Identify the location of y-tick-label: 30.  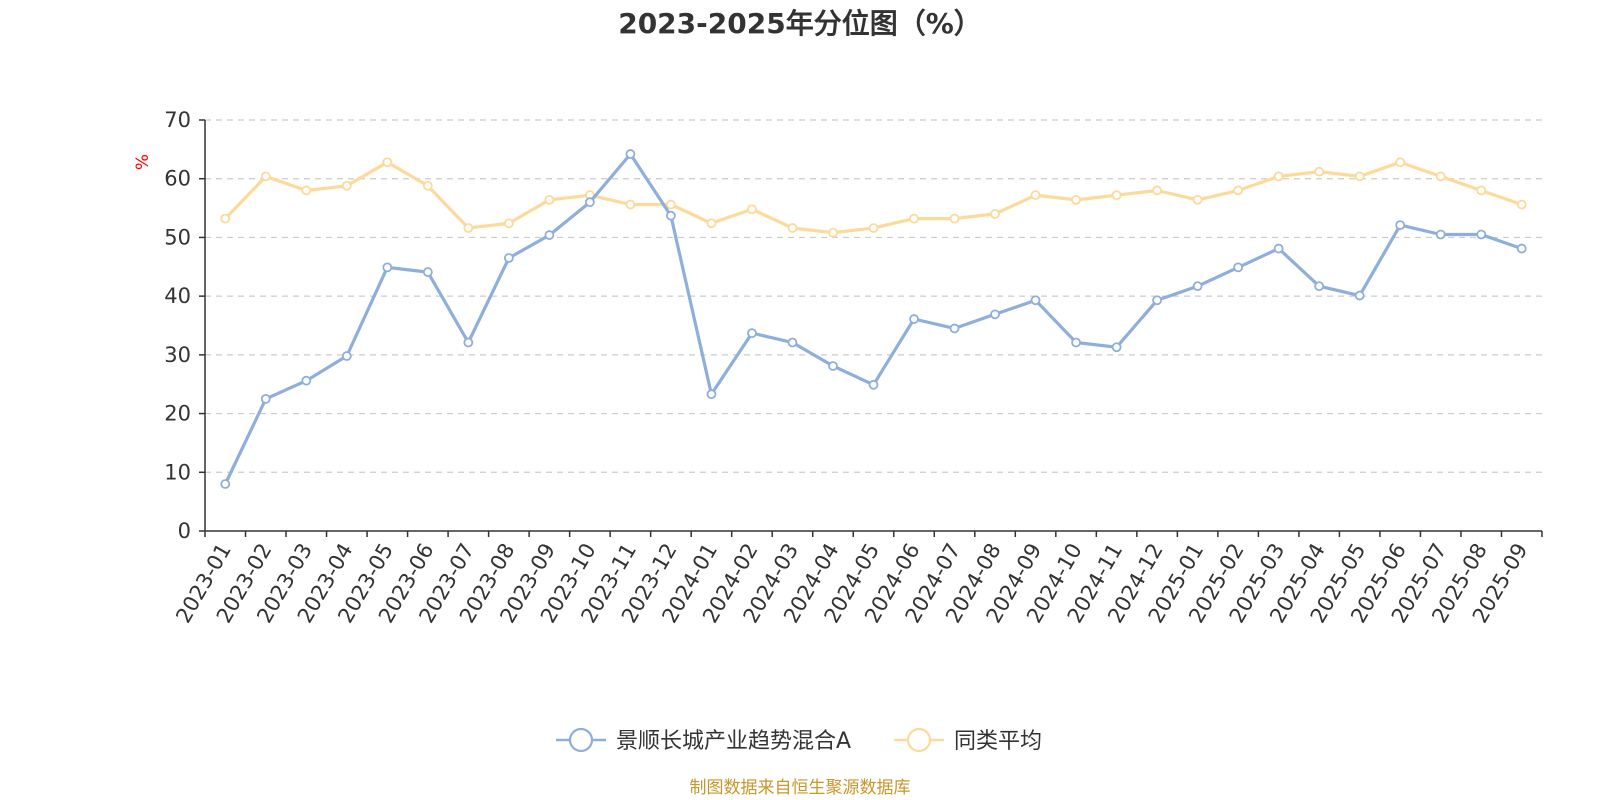
(177, 355).